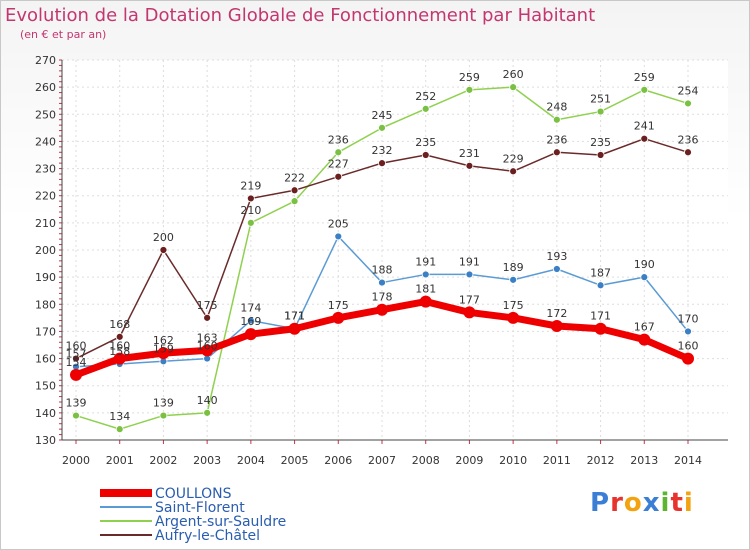  Describe the element at coordinates (556, 256) in the screenshot. I see `data-label: 193` at that location.